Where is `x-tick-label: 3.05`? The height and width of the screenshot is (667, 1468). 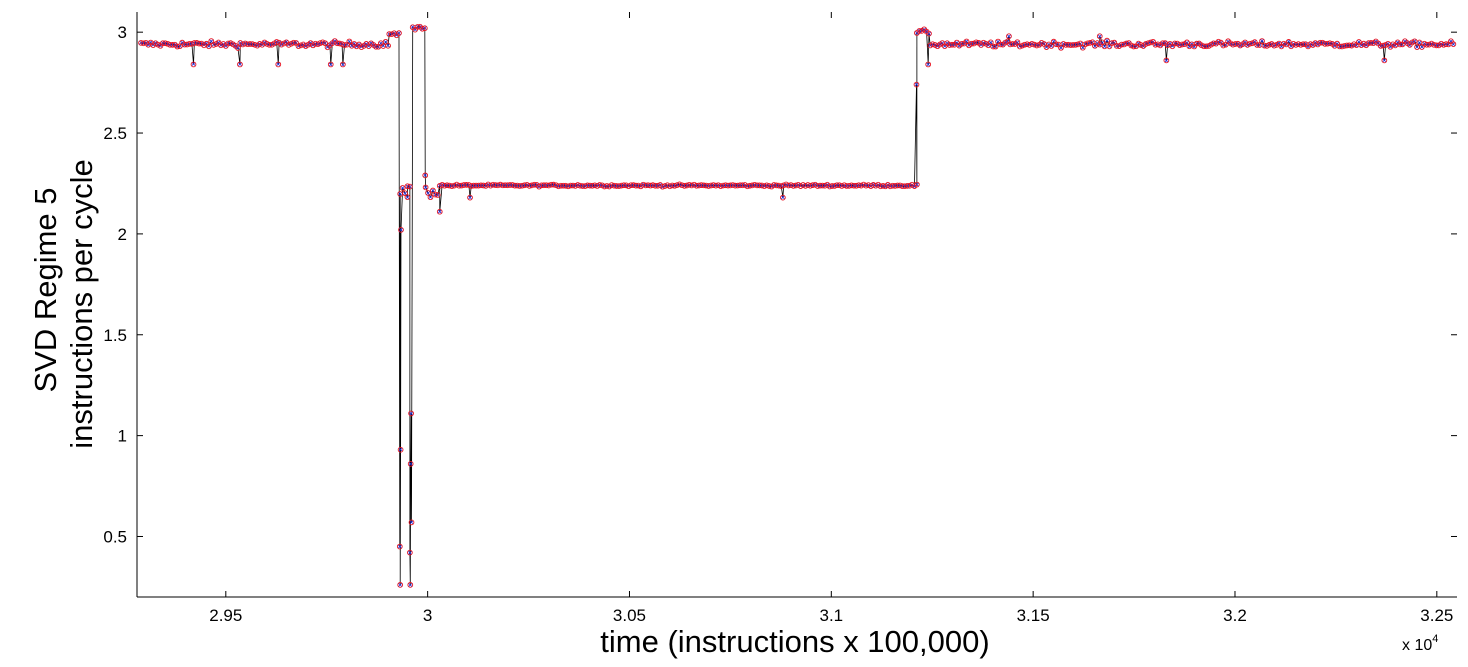
x-tick-label: 3.05 is located at coordinates (629, 615).